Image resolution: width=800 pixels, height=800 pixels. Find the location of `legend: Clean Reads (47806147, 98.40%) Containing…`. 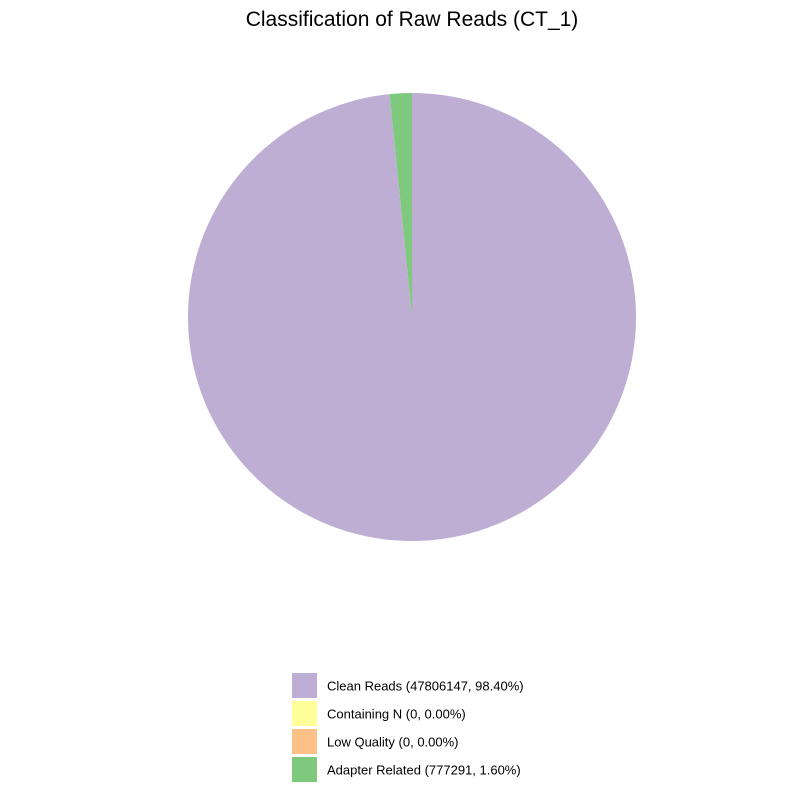

legend: Clean Reads (47806147, 98.40%) Containing… is located at coordinates (408, 727).